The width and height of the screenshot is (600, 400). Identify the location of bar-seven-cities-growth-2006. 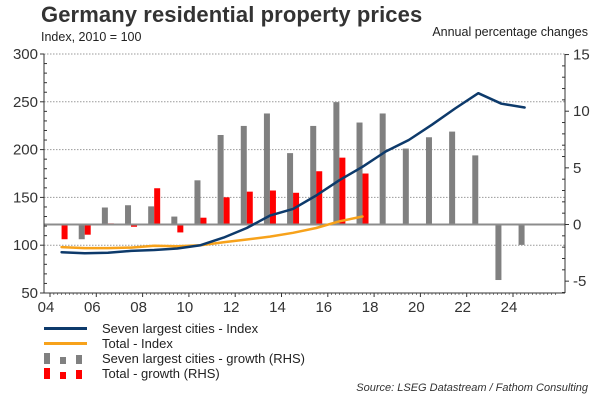
(104, 216).